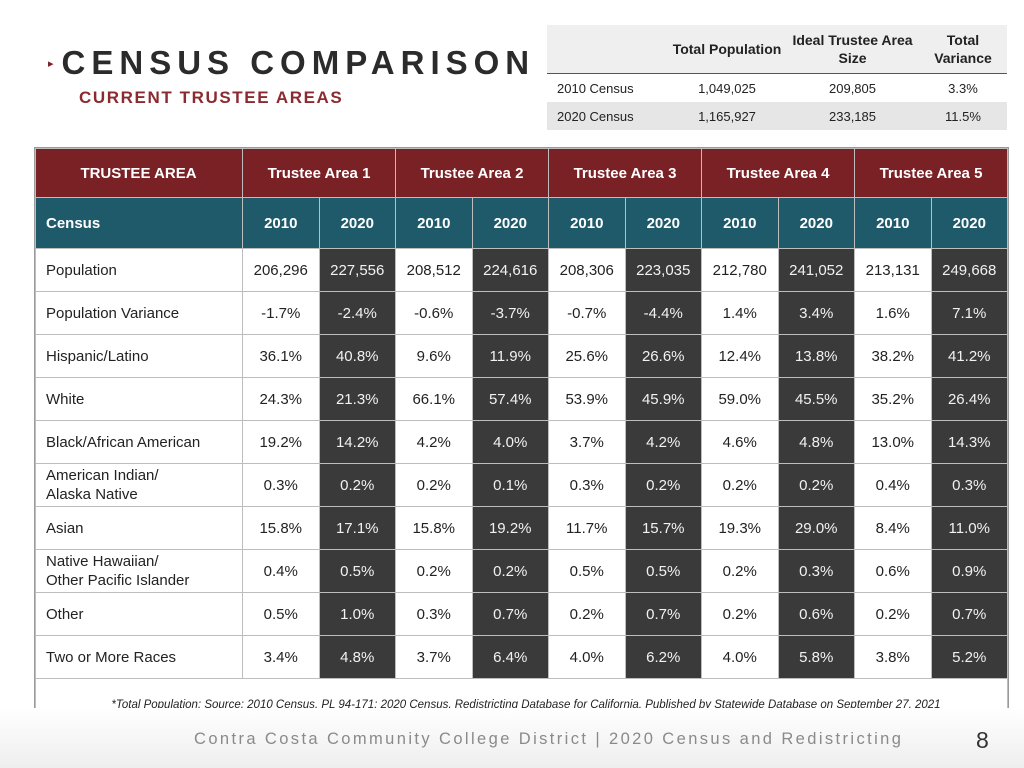 The height and width of the screenshot is (768, 1024). I want to click on title-row: ▸ CENSUS COMPARISON, so click(291, 63).